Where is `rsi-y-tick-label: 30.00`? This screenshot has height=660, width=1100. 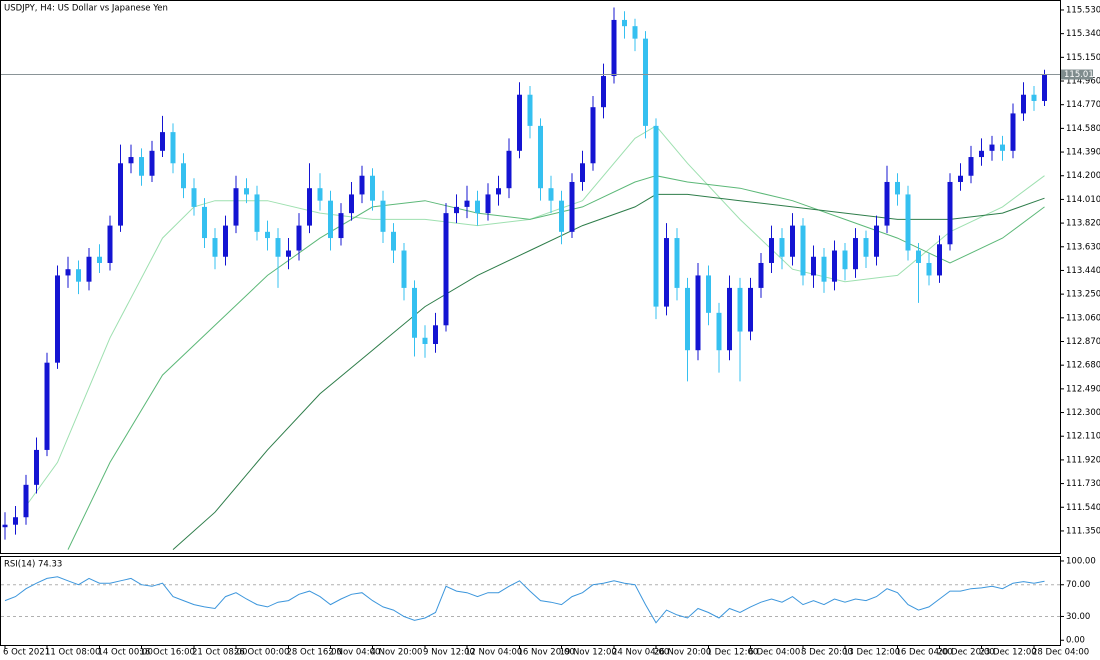 rsi-y-tick-label: 30.00 is located at coordinates (1078, 617).